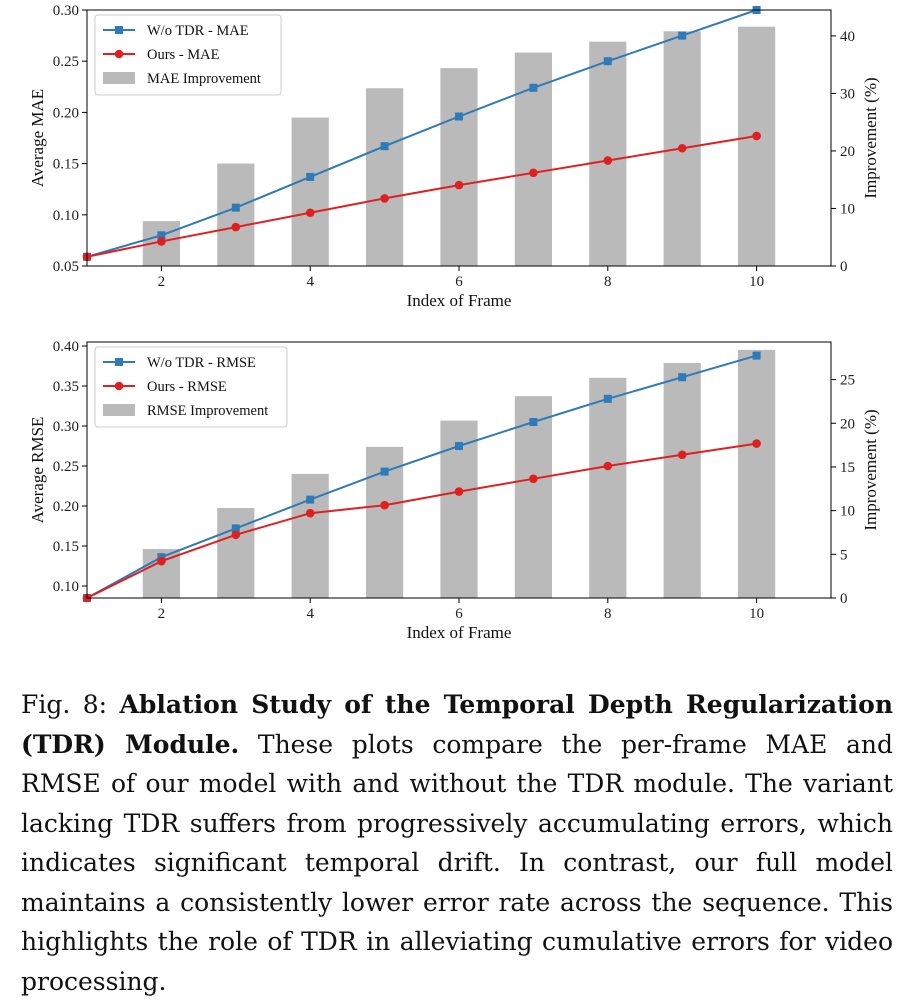 This screenshot has height=1001, width=905. What do you see at coordinates (70, 704) in the screenshot?
I see `caption-prefix: Fig. 8:` at bounding box center [70, 704].